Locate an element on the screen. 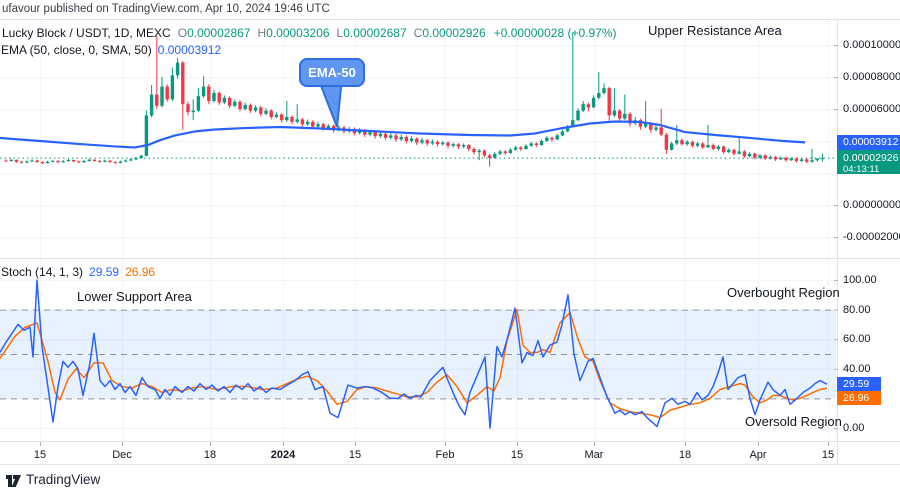 Image resolution: width=900 pixels, height=500 pixels. last-price-value: 0.00002926 is located at coordinates (871, 158).